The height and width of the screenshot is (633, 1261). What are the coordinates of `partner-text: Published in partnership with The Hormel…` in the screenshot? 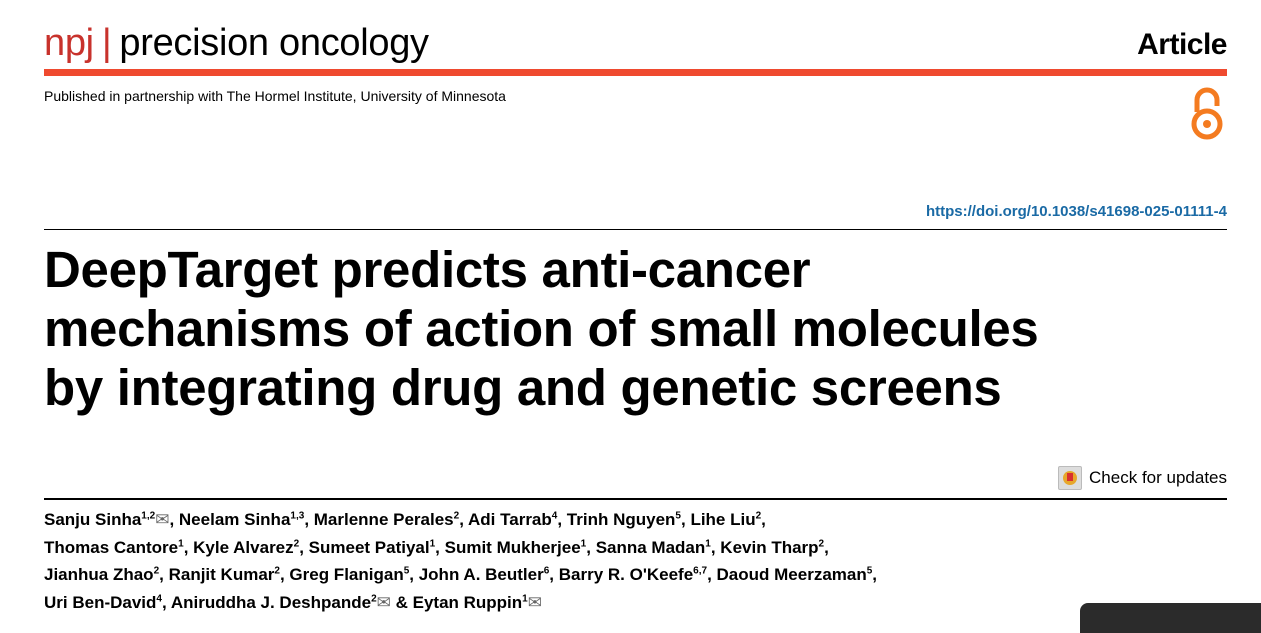 It's located at (275, 96).